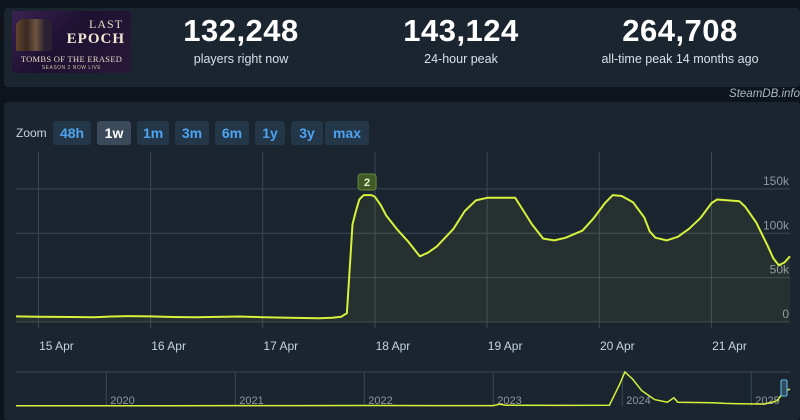 The image size is (800, 420). I want to click on x-tick-label: 18 Apr, so click(393, 346).